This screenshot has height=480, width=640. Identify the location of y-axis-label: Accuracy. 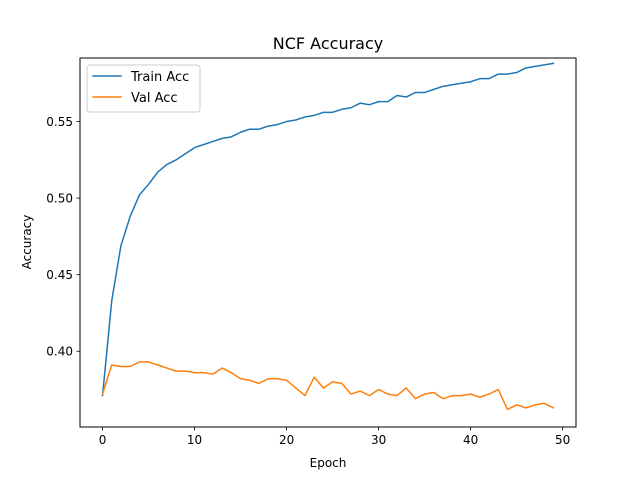
(27, 242).